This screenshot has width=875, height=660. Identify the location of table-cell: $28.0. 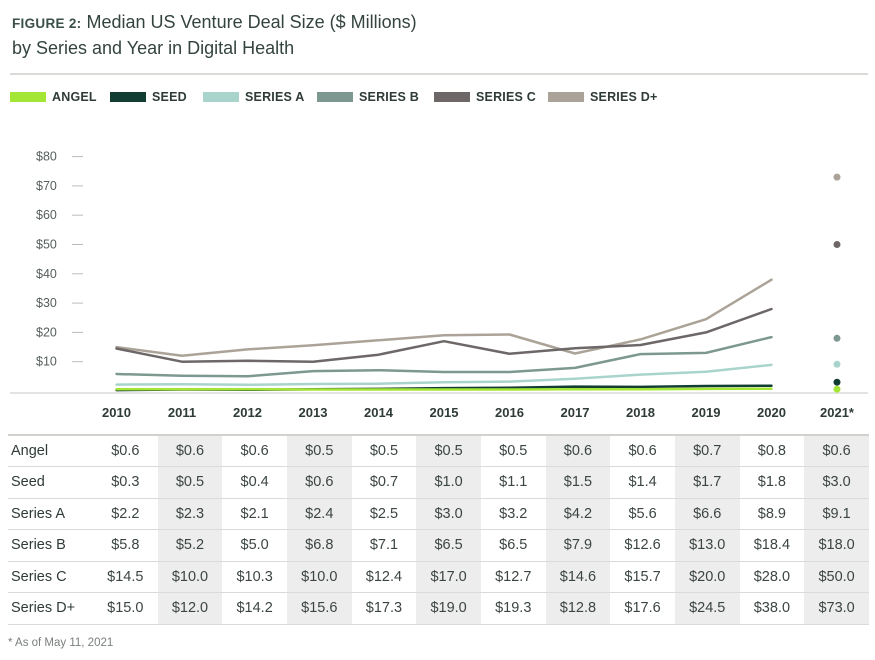
(772, 577).